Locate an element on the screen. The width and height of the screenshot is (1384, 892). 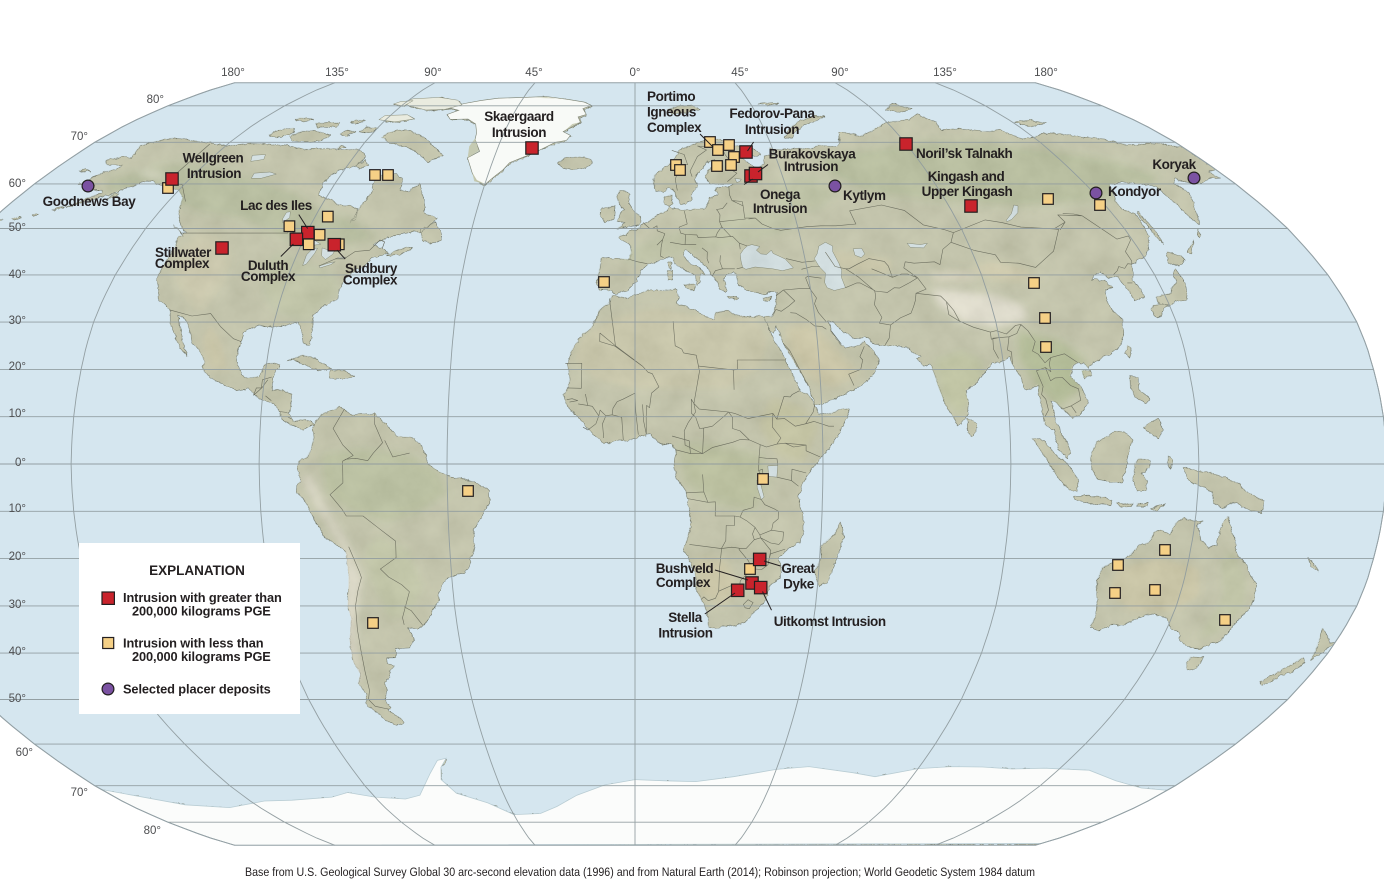
svg-text: Sudbury is located at coordinates (371, 268).